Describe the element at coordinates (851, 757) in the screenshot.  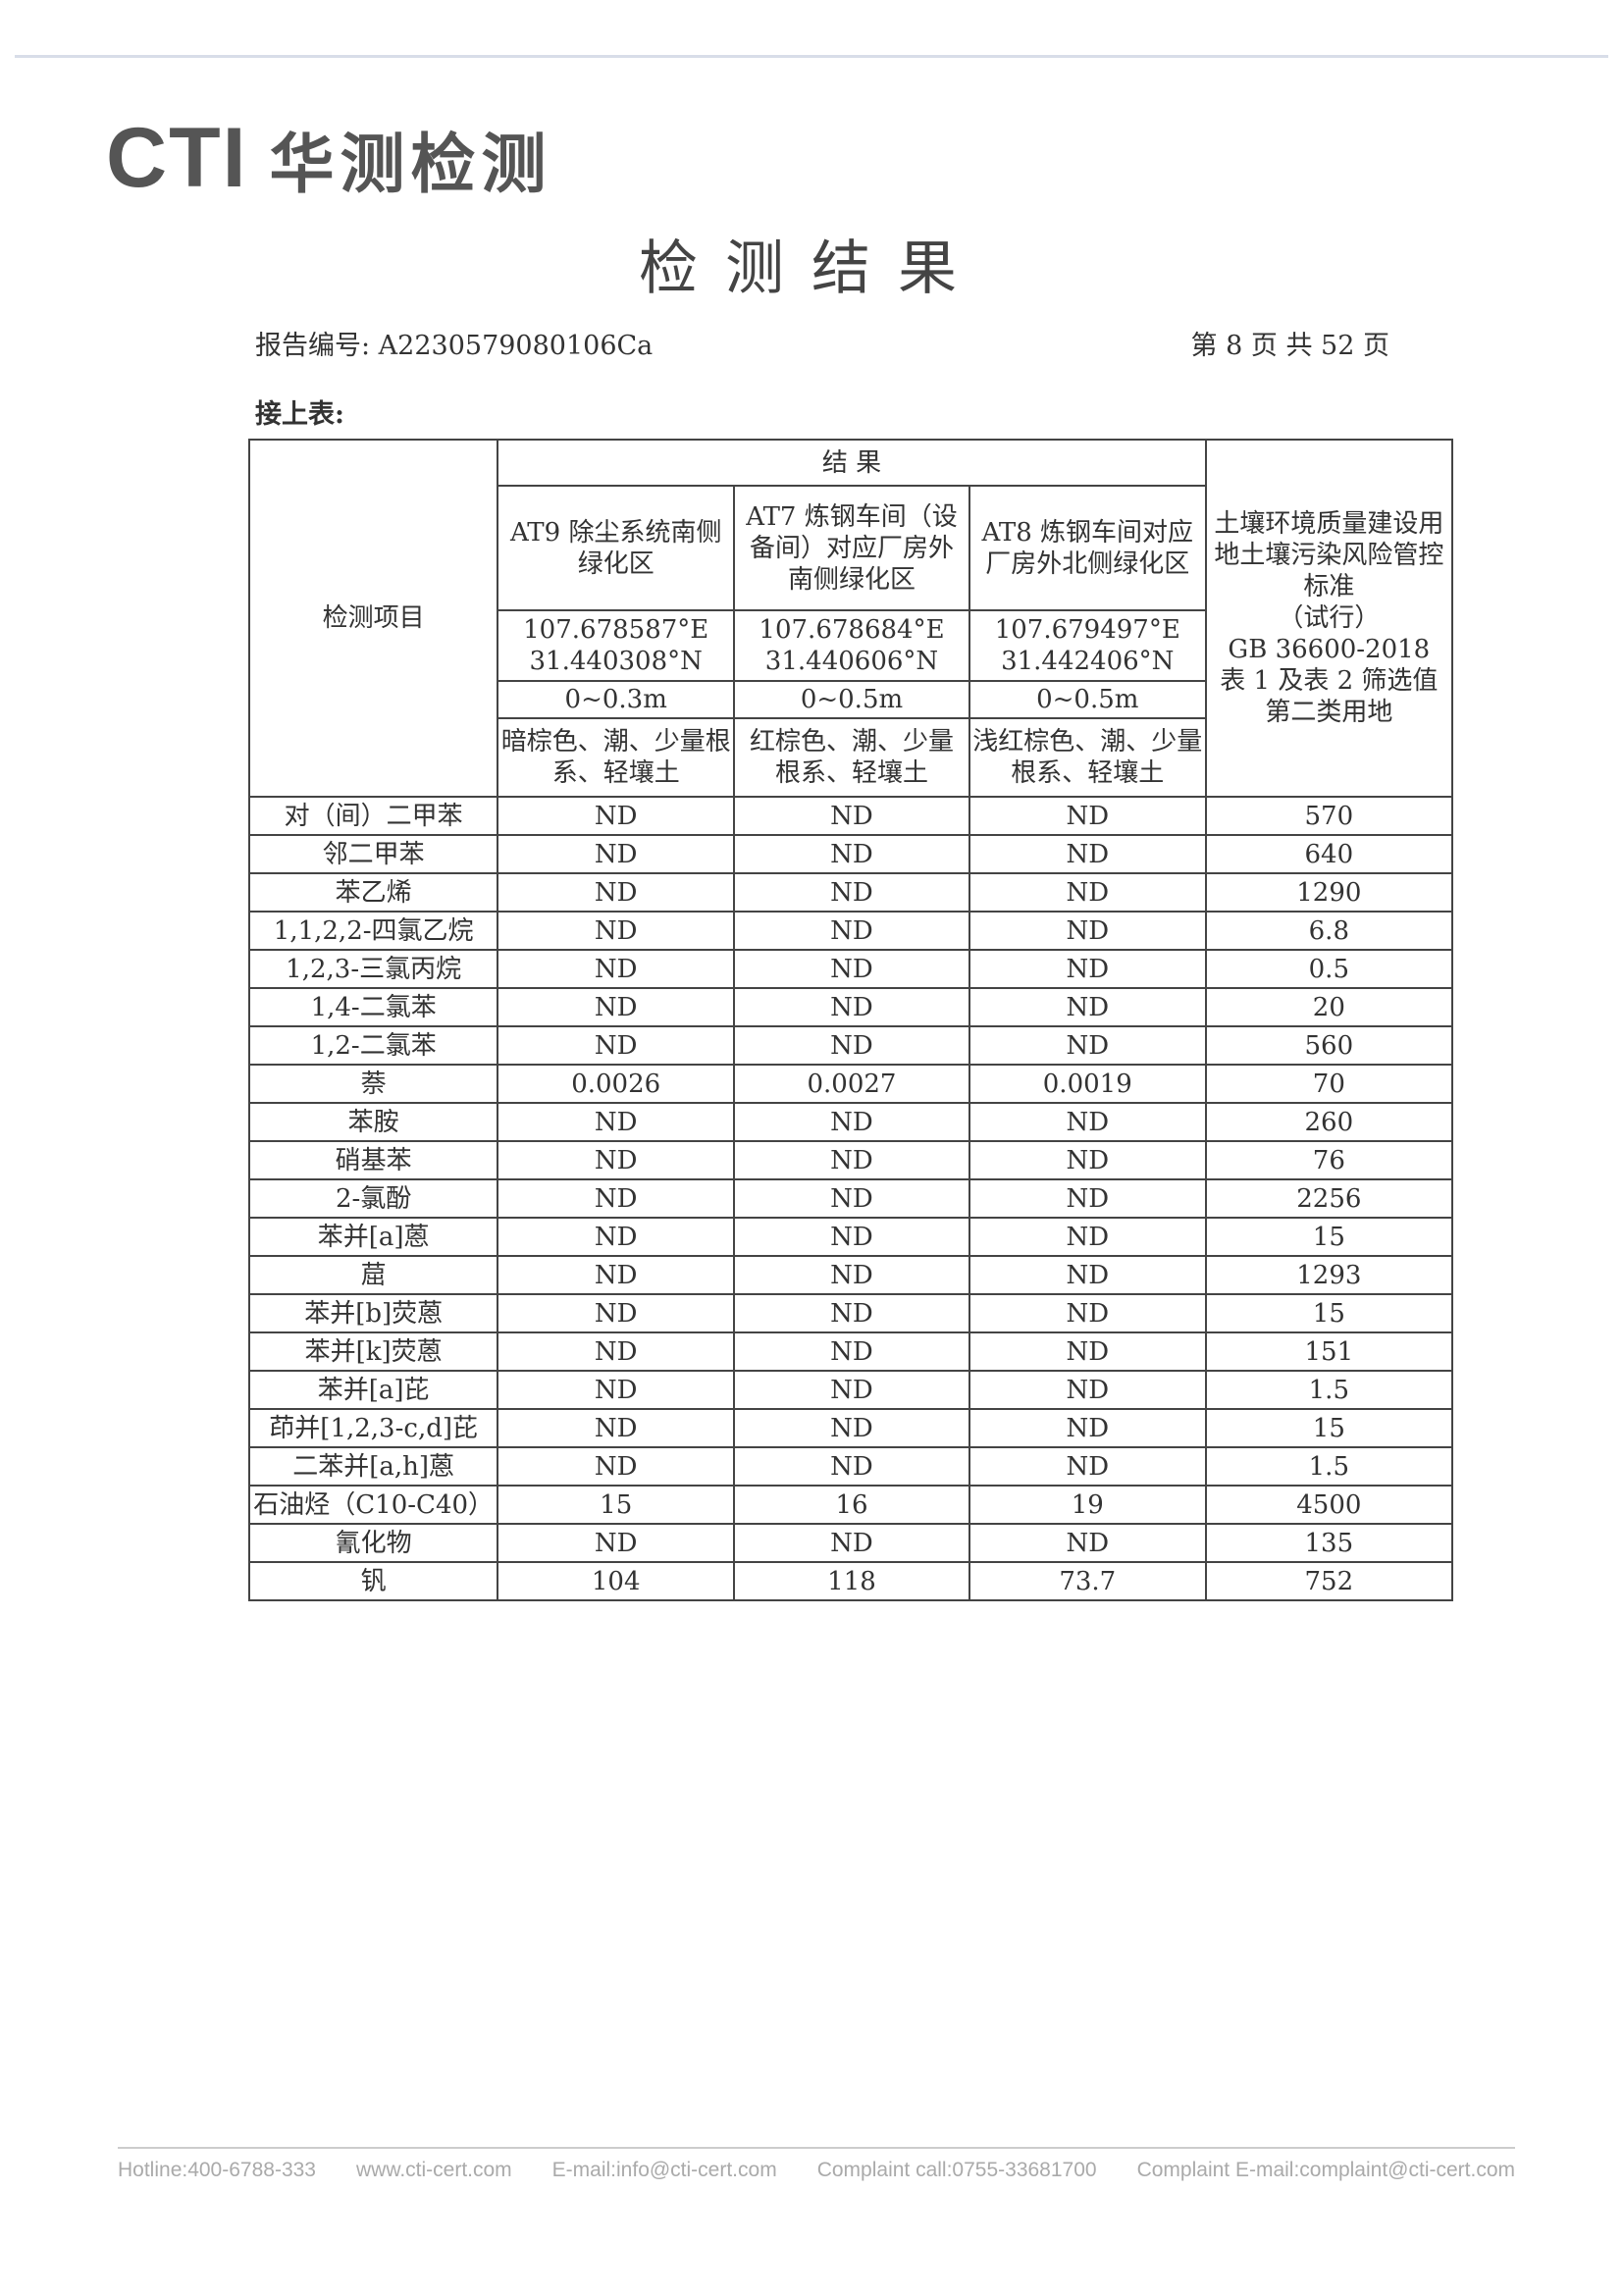
I see `sample-description: 红棕色、潮、少量根系、轻壤土` at that location.